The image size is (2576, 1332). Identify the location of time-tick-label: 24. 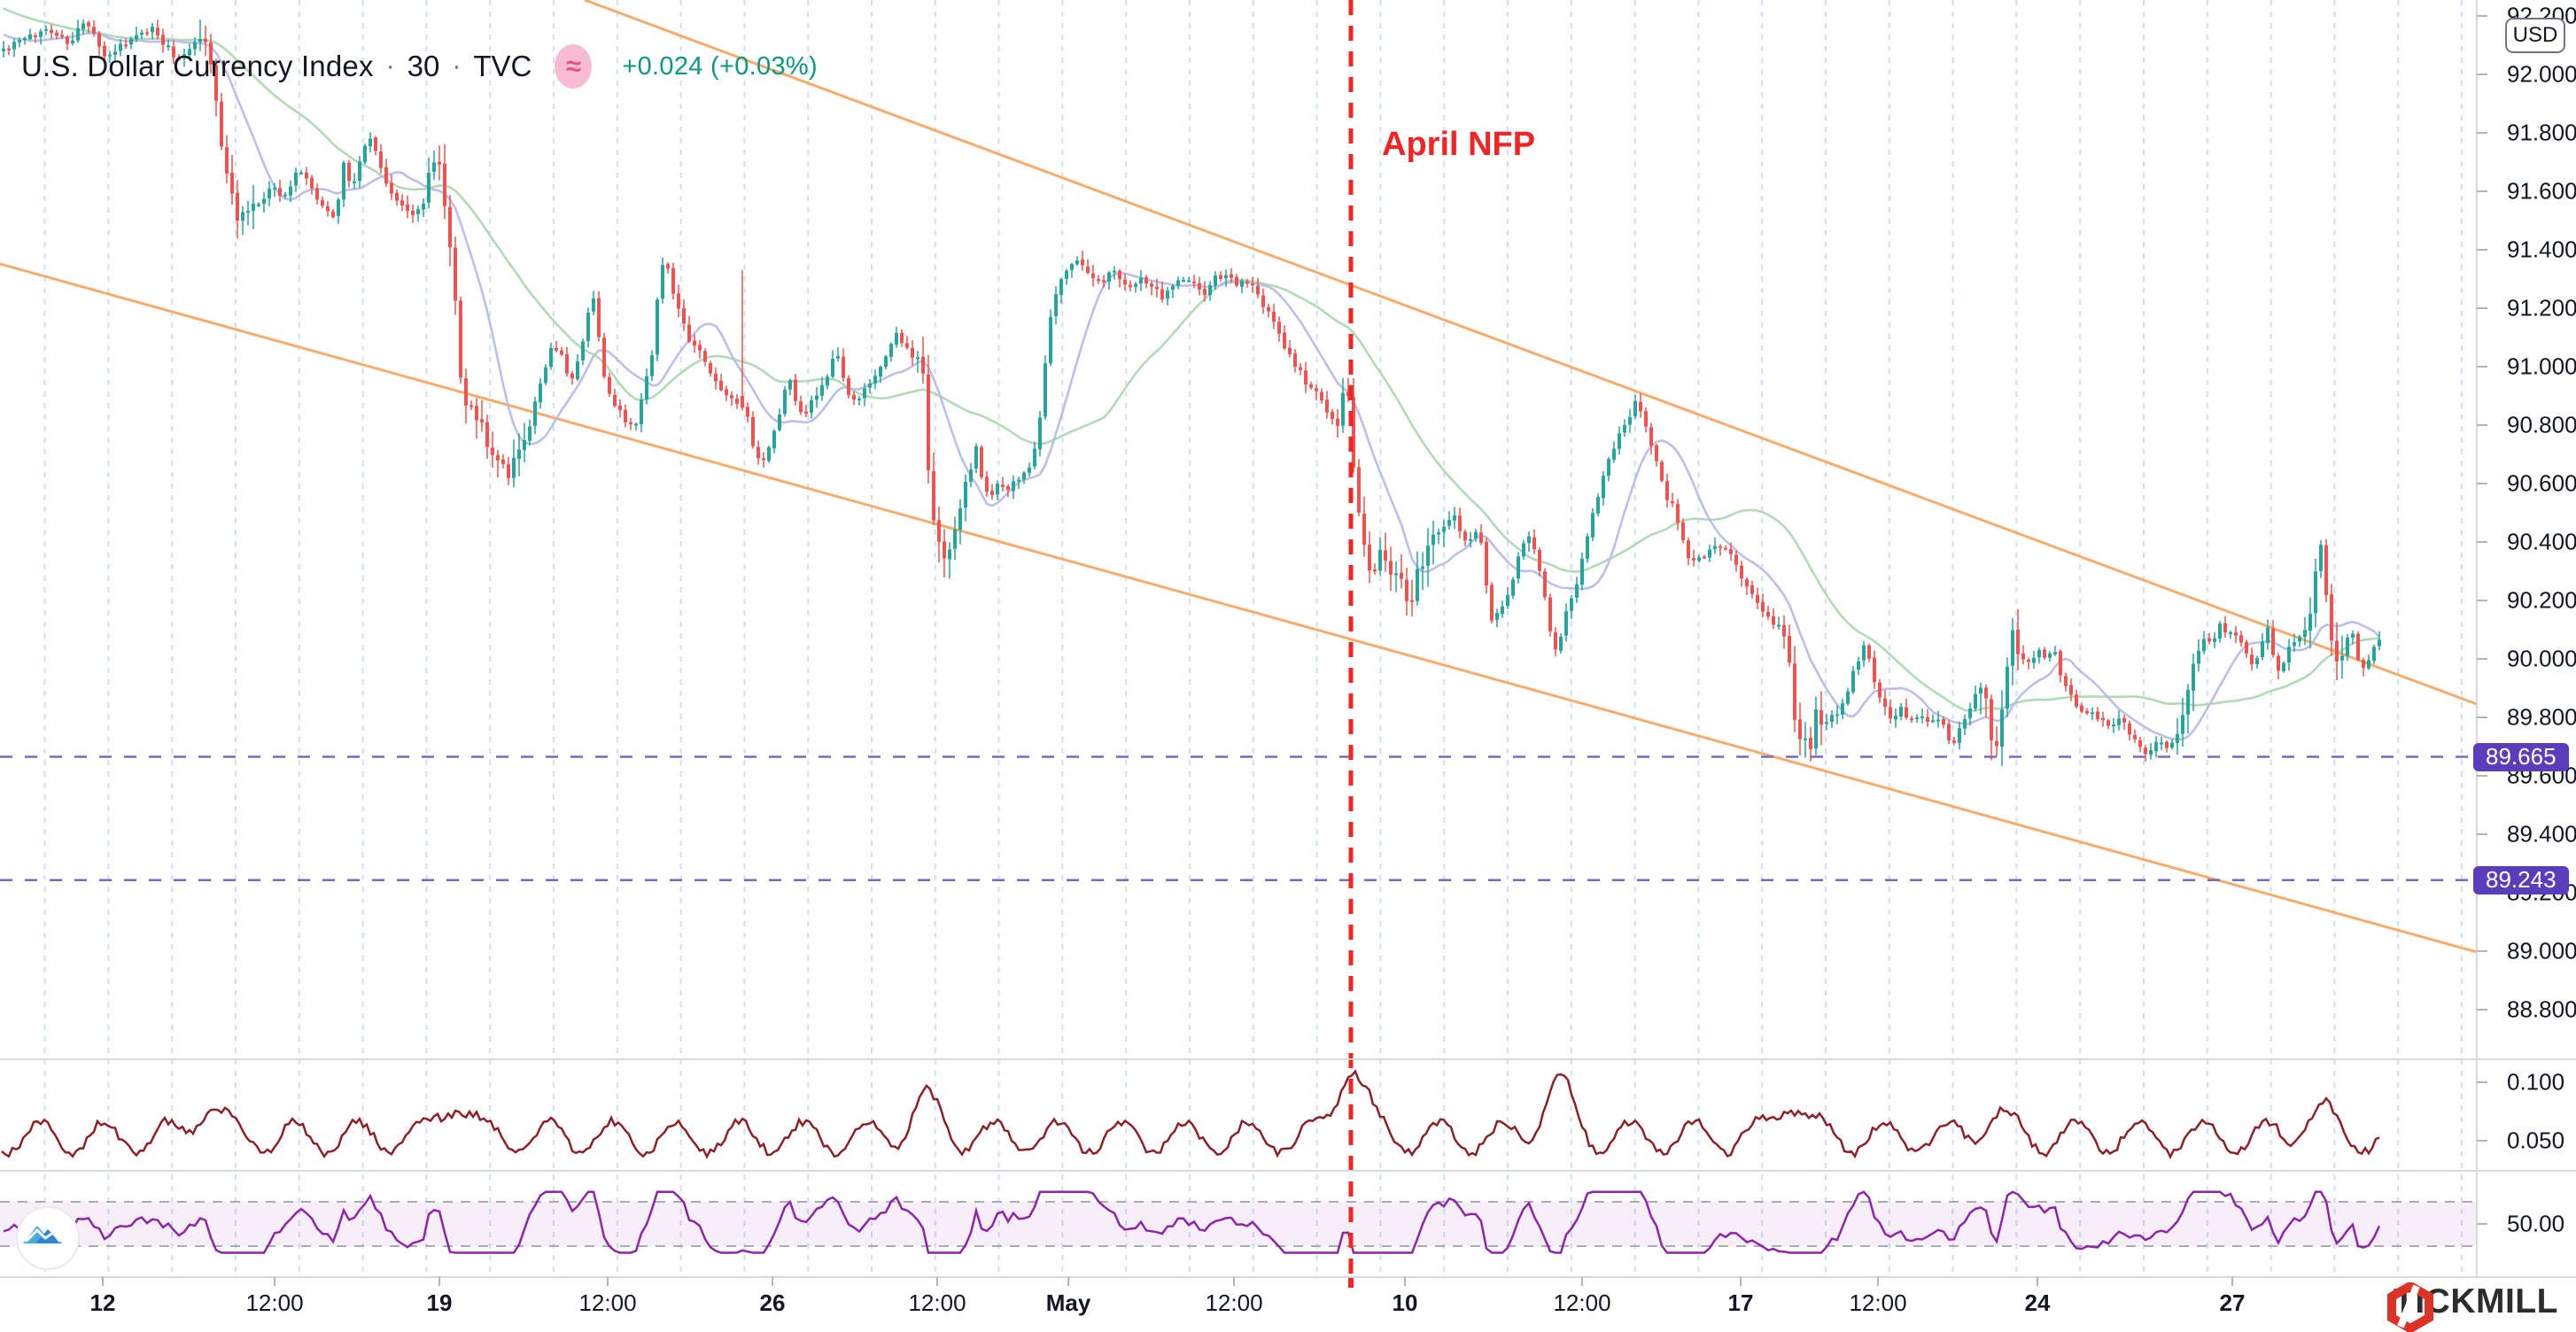
(2037, 1302).